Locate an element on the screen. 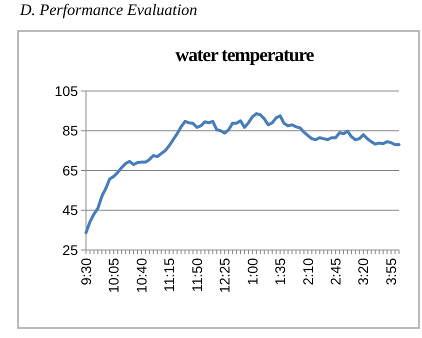 The image size is (422, 338). y-tick-label: 45 is located at coordinates (70, 210).